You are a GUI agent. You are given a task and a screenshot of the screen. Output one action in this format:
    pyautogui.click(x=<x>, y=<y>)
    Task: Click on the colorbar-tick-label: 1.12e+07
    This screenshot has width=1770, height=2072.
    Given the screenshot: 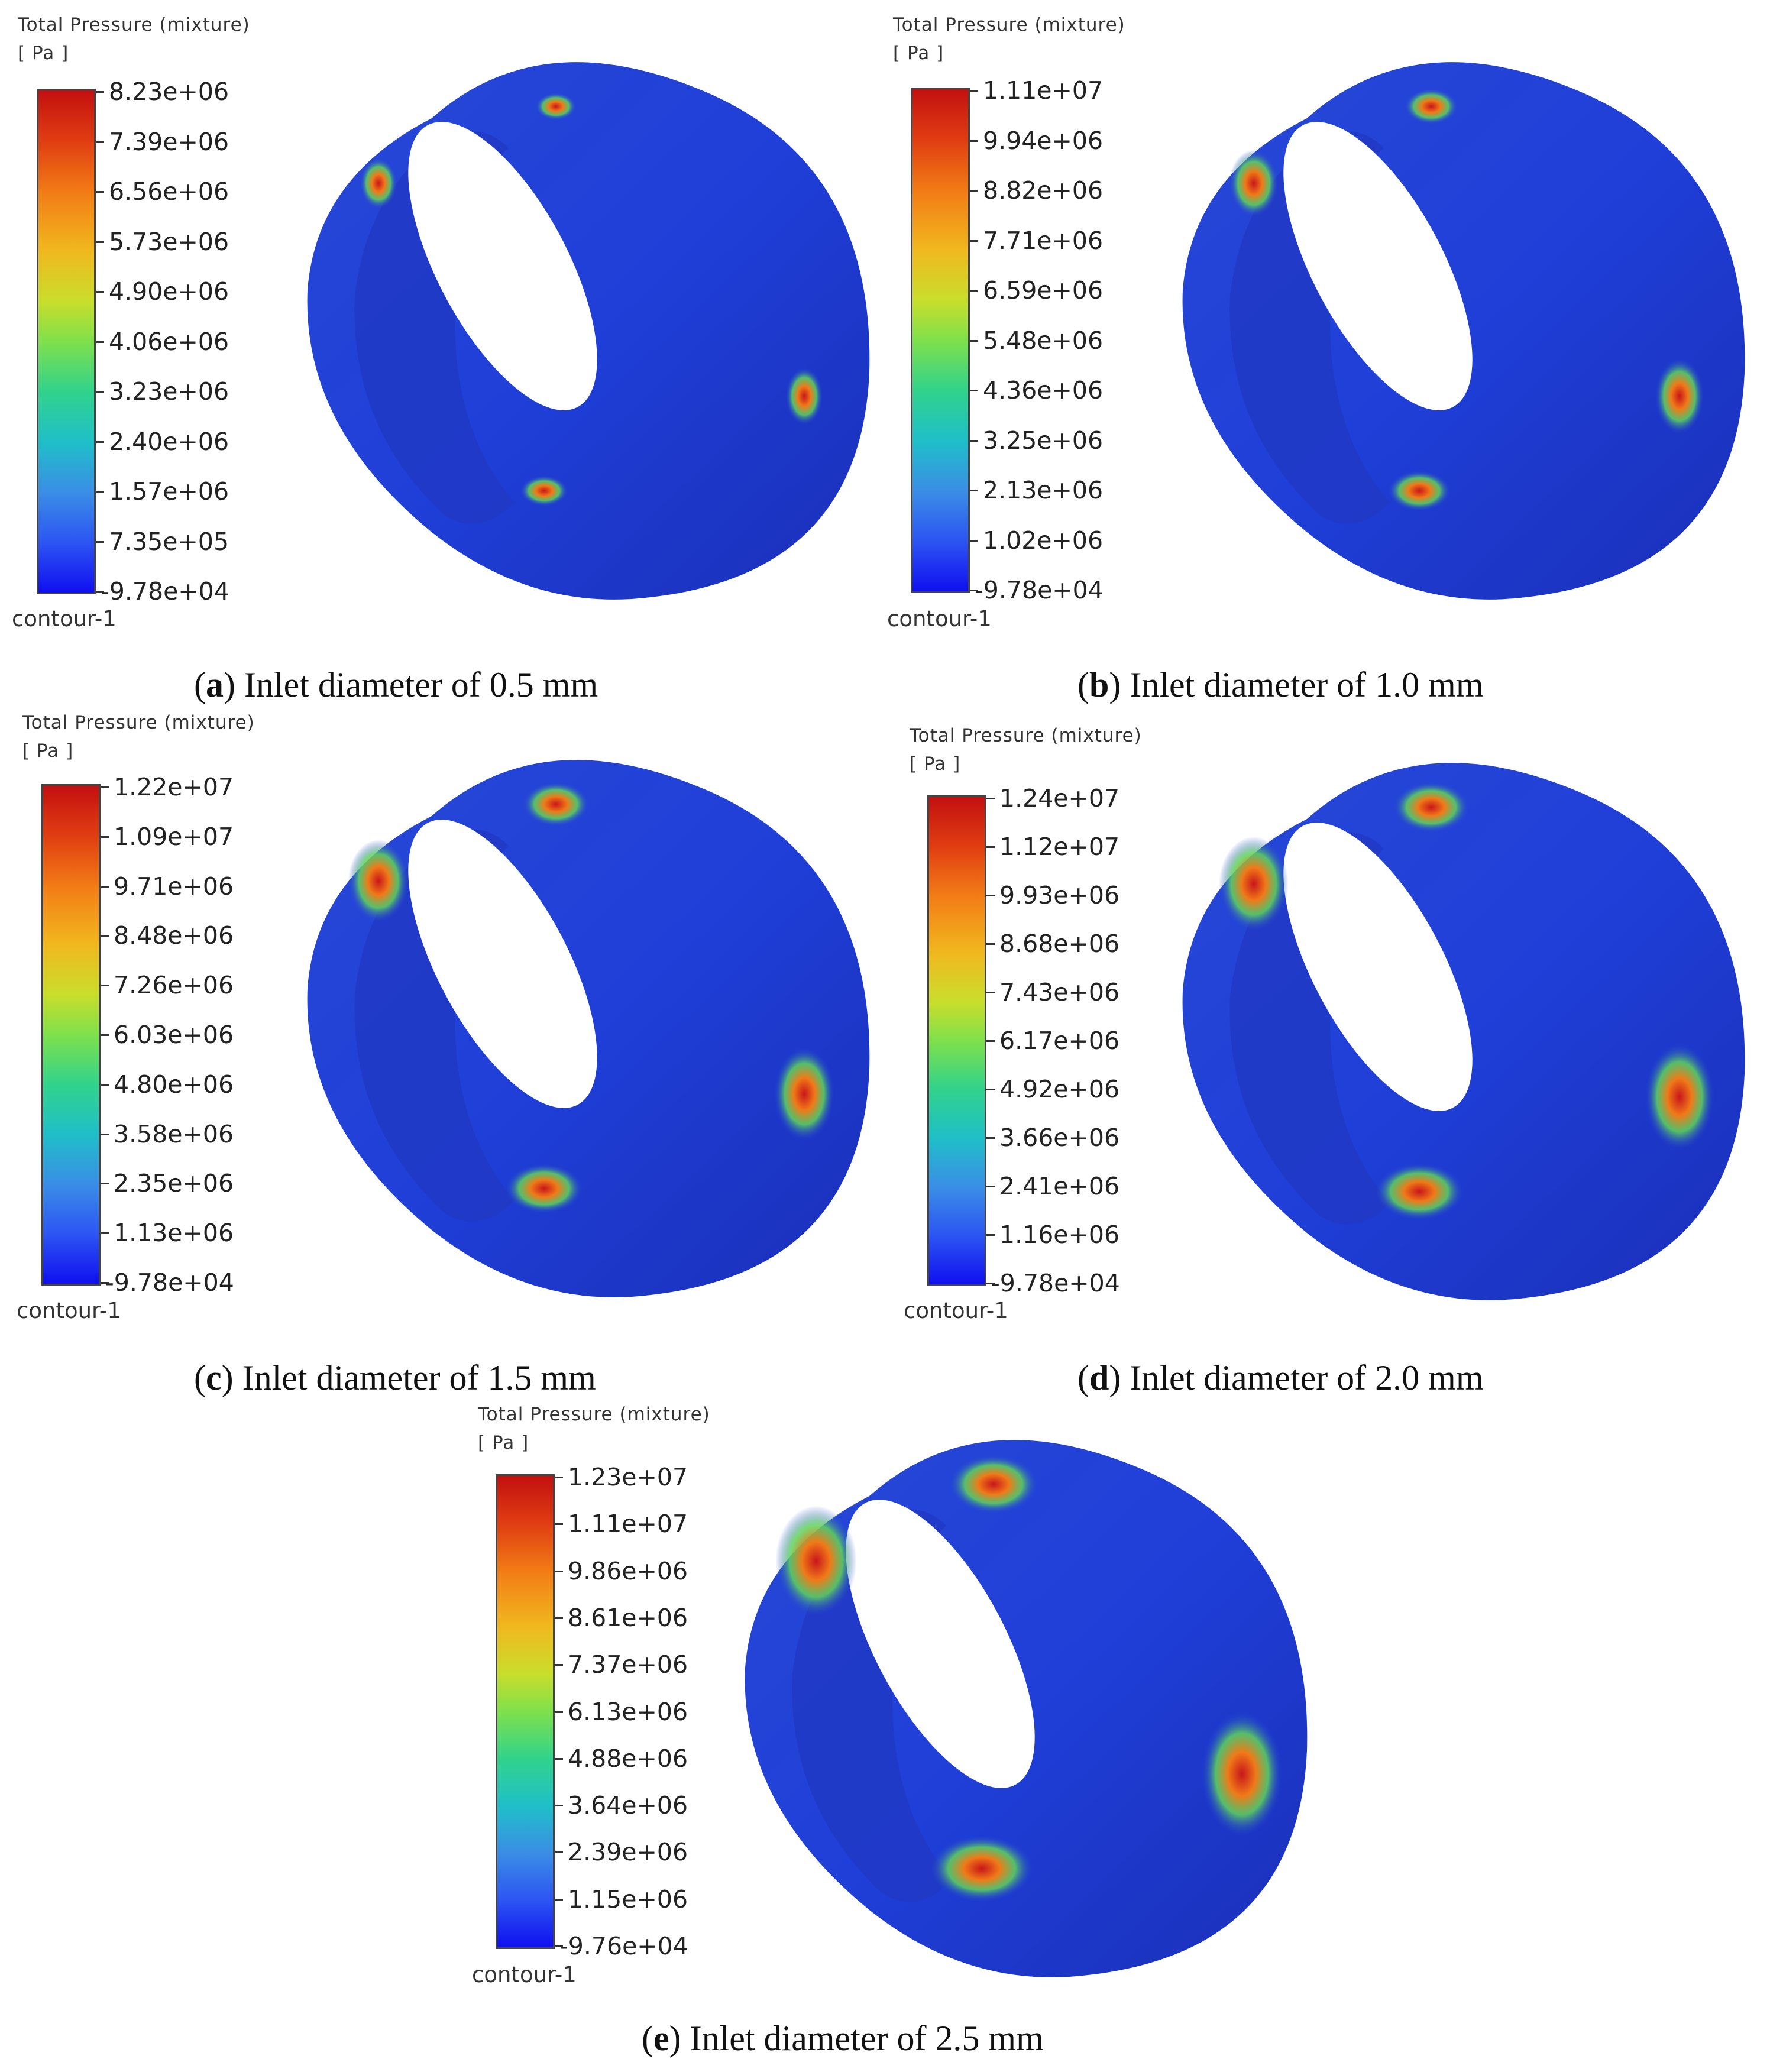 What is the action you would take?
    pyautogui.click(x=1059, y=847)
    